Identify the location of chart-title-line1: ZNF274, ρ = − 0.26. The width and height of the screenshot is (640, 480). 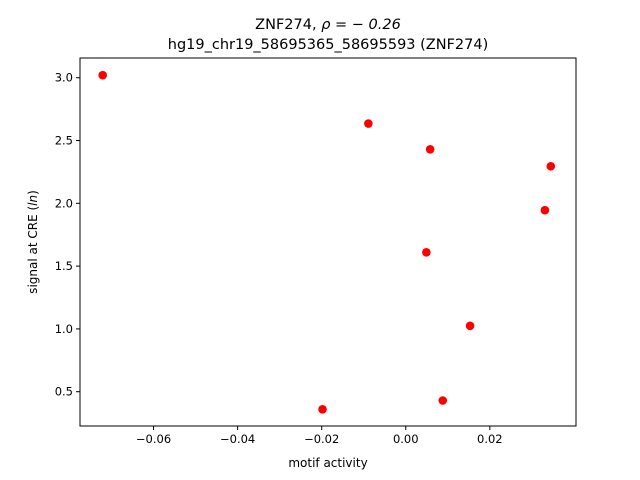
(328, 25).